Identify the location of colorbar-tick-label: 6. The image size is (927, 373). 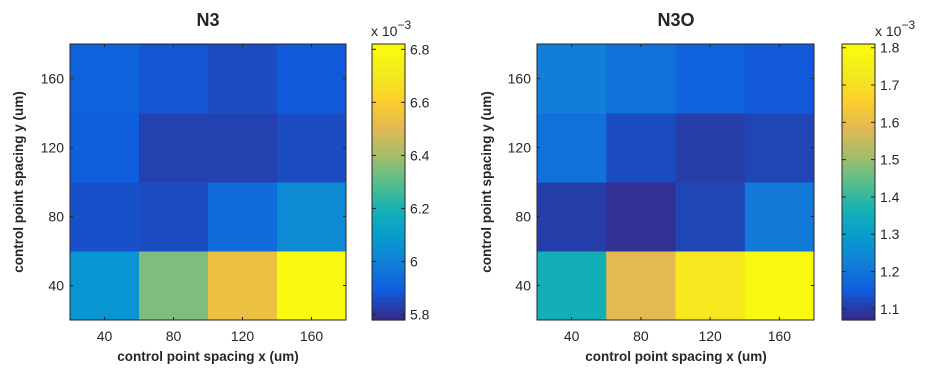
(414, 262).